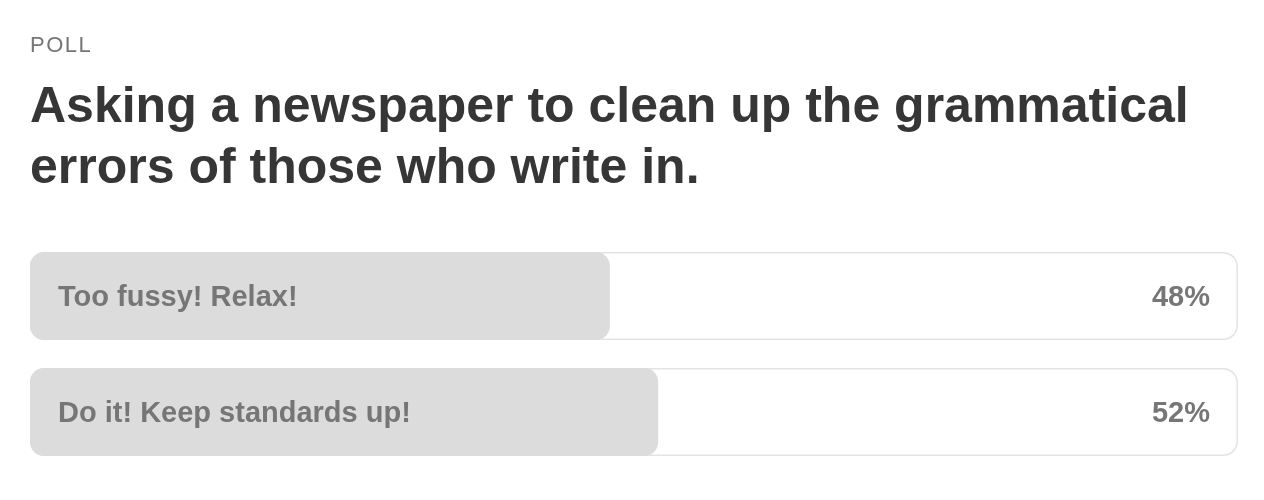  I want to click on y-tick-label: Too fussy! Relax!, so click(178, 296).